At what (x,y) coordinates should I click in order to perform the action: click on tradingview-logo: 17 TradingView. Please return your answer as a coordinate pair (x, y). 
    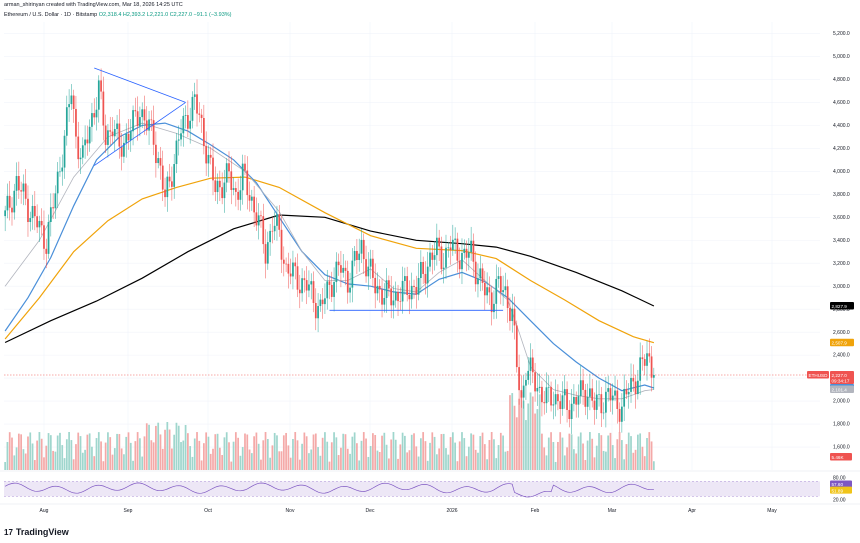
    Looking at the image, I should click on (36, 532).